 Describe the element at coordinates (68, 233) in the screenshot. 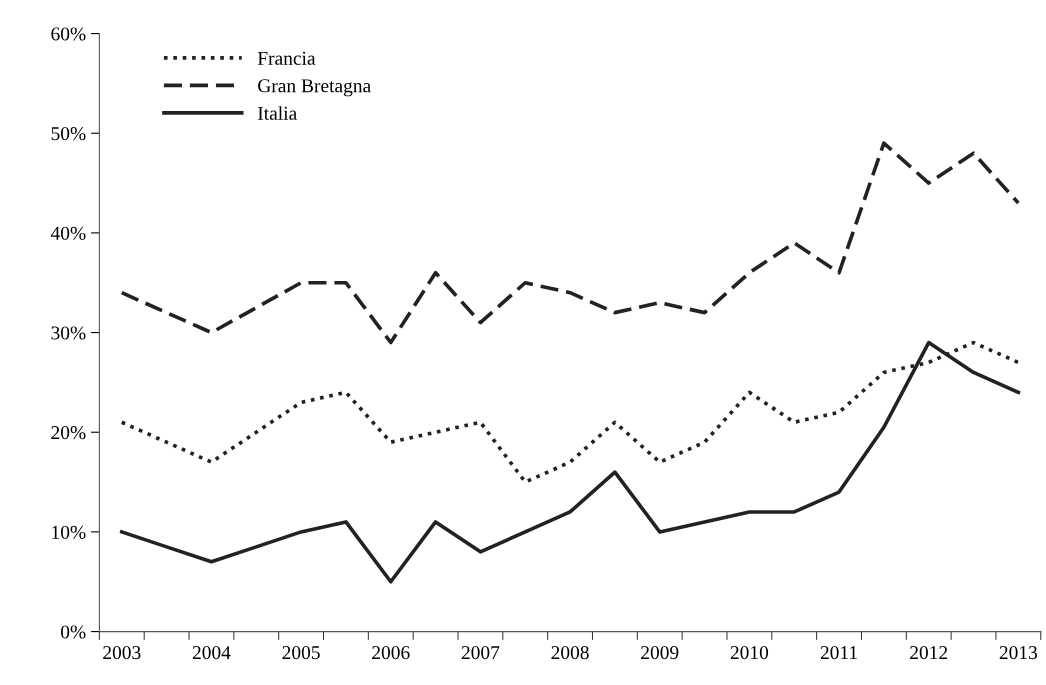

I see `y-tick-label: 40%` at that location.